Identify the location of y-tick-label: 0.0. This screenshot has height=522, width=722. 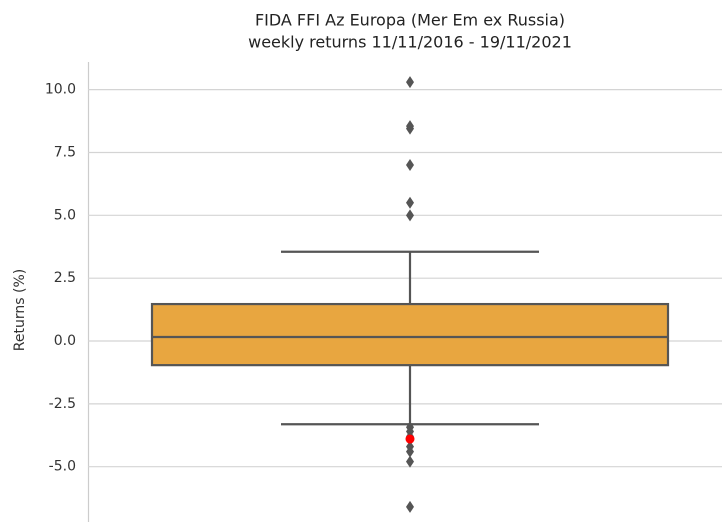
(65, 341).